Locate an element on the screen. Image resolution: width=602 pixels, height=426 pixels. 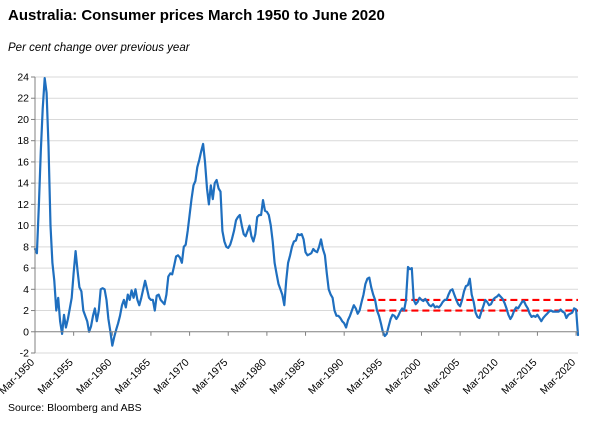
y-tick-label: 4 is located at coordinates (26, 290).